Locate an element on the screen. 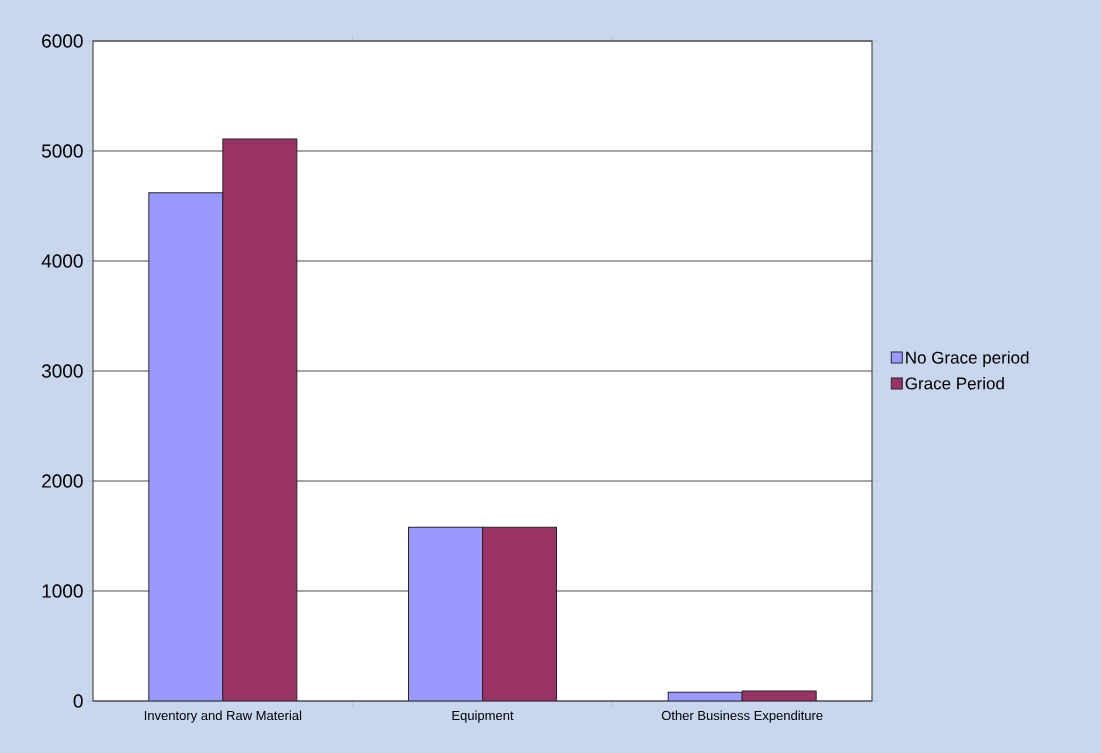  y-tick-label: 6000 is located at coordinates (62, 41).